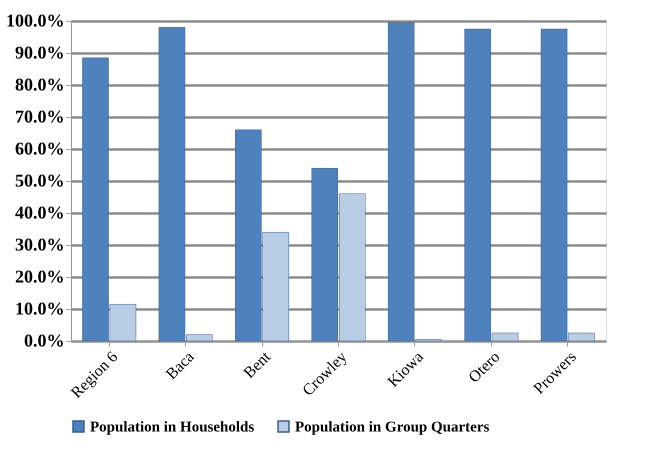 Image resolution: width=666 pixels, height=472 pixels. I want to click on y-tick-label: 20.0%, so click(39, 276).